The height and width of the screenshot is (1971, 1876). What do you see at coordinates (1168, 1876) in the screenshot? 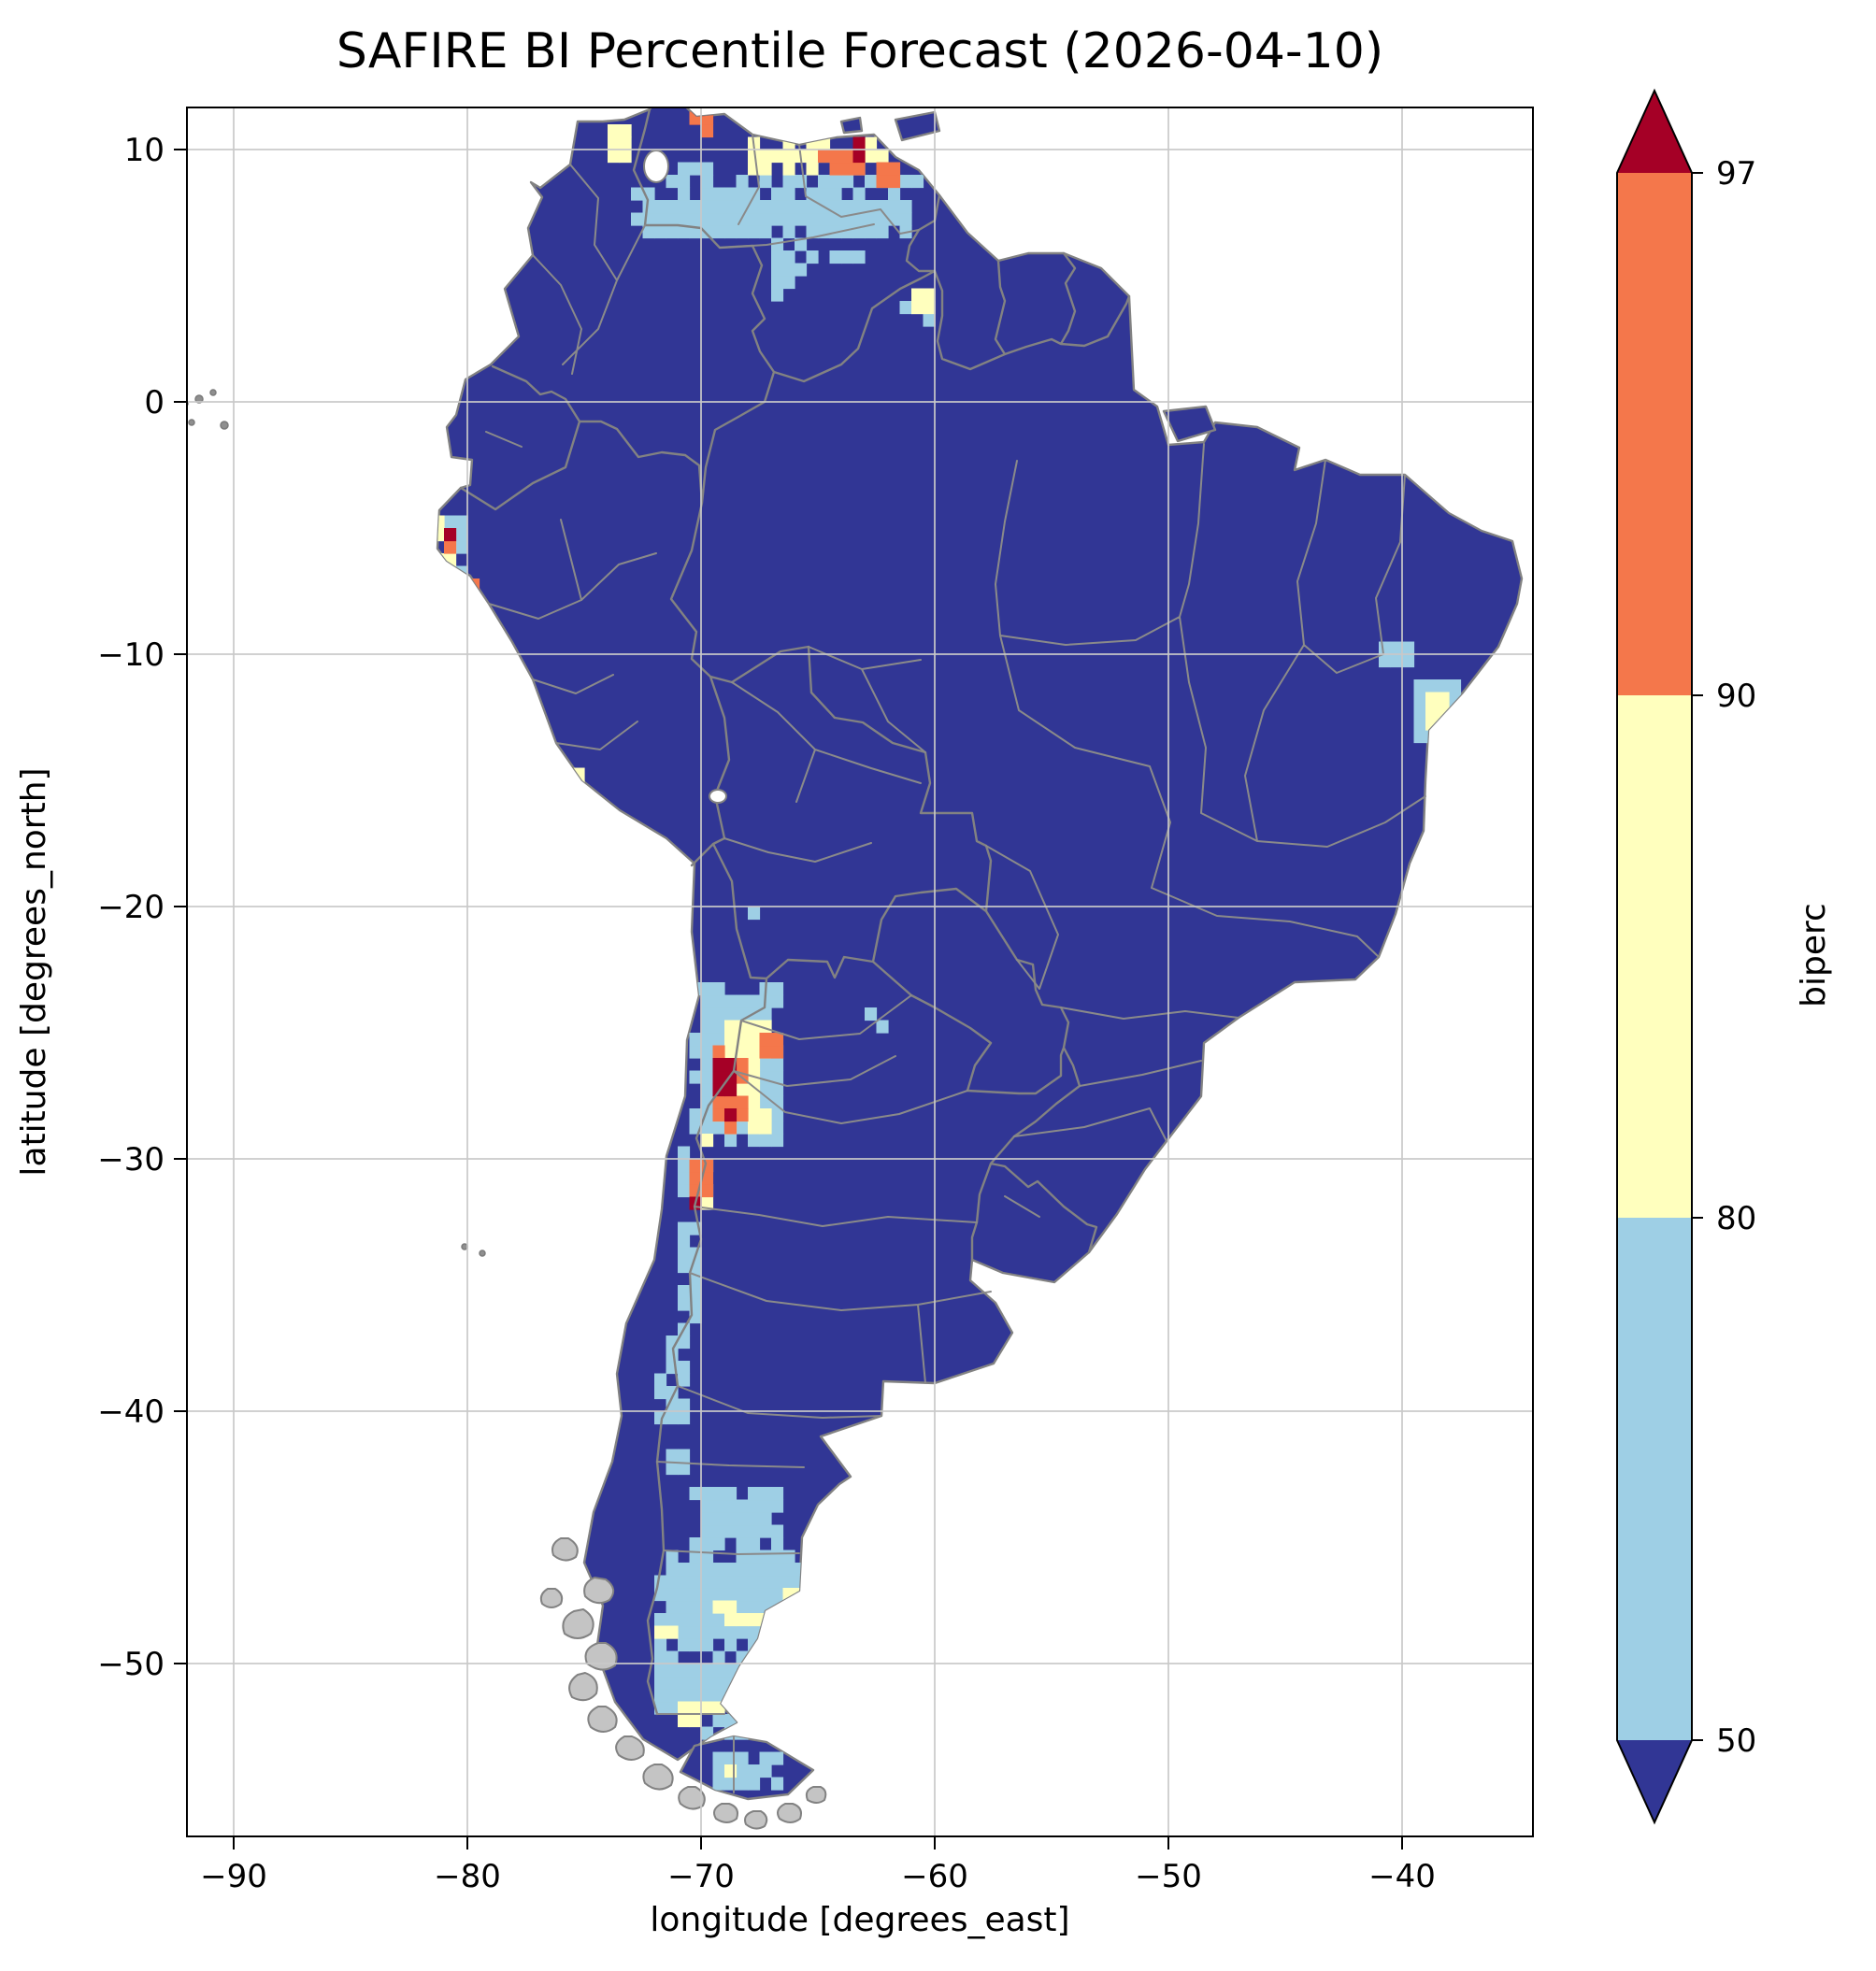
I see `x-tick-label: −50` at bounding box center [1168, 1876].